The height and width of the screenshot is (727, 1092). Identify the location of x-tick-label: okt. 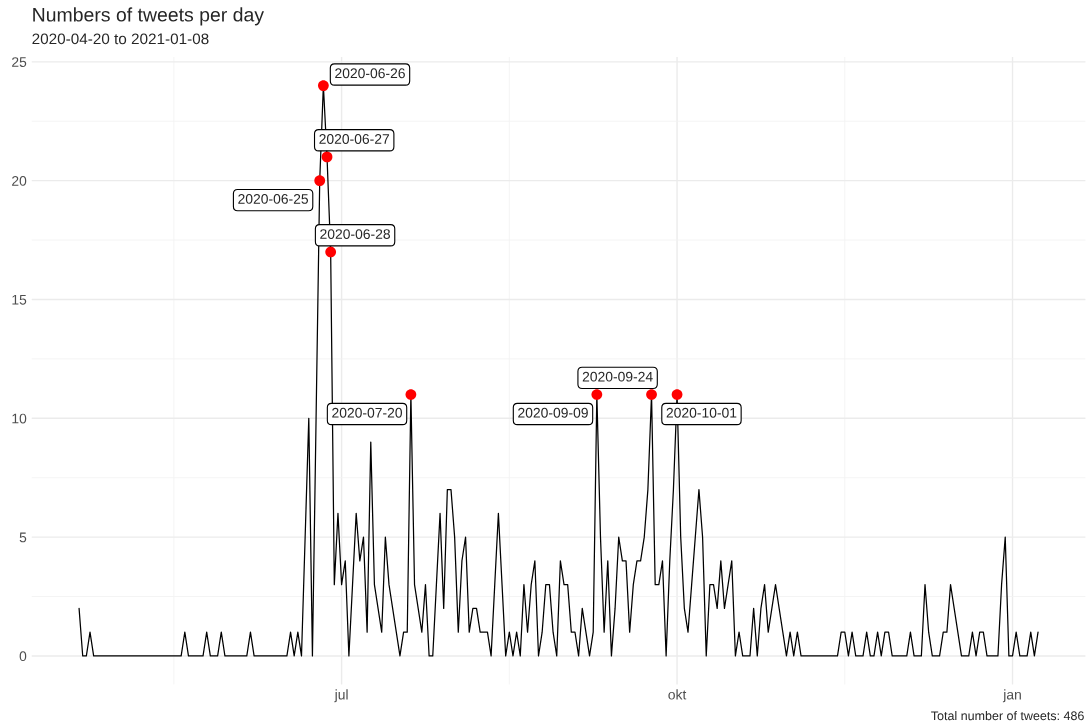
(677, 694).